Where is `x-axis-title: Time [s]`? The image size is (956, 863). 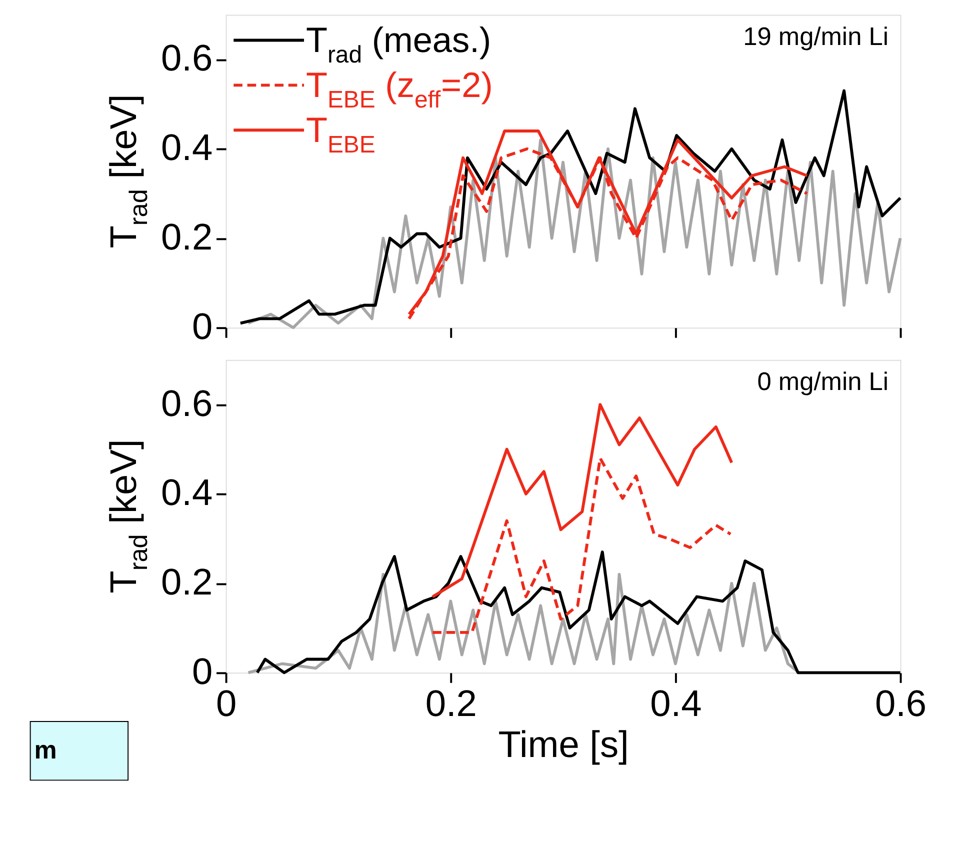
x-axis-title: Time [s] is located at coordinates (563, 744).